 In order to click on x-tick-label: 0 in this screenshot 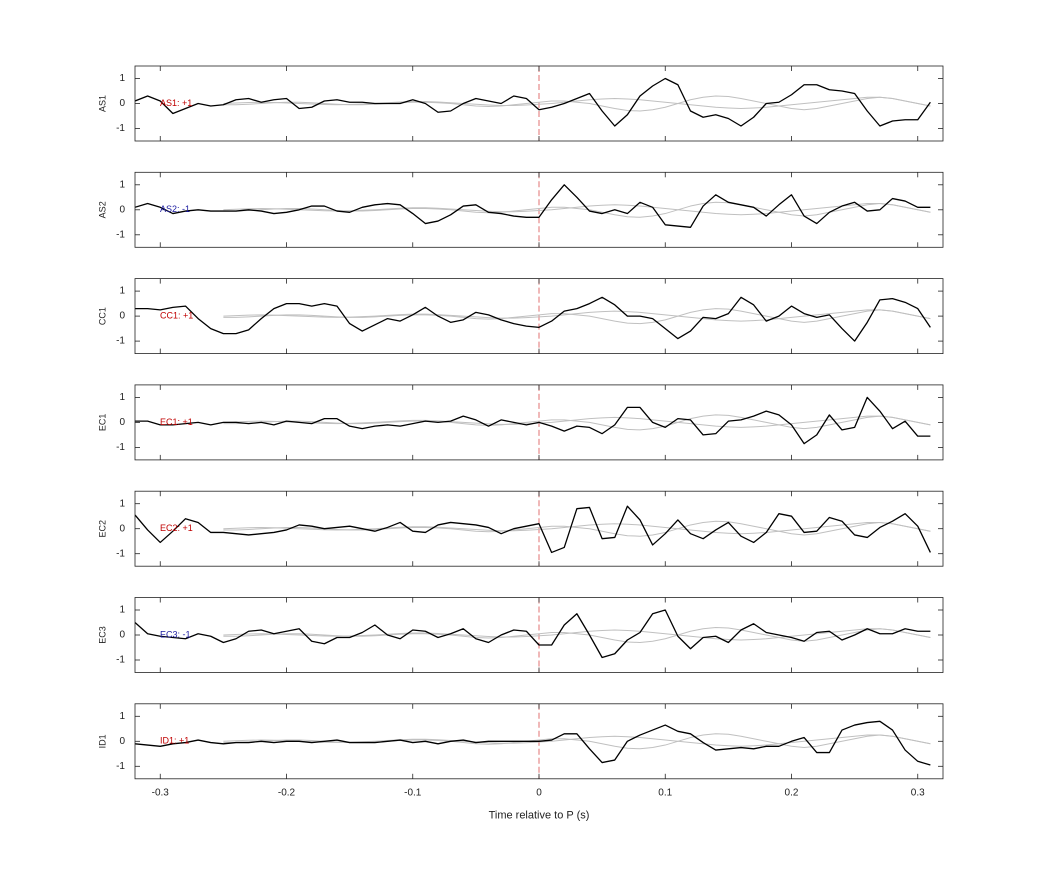, I will do `click(539, 792)`.